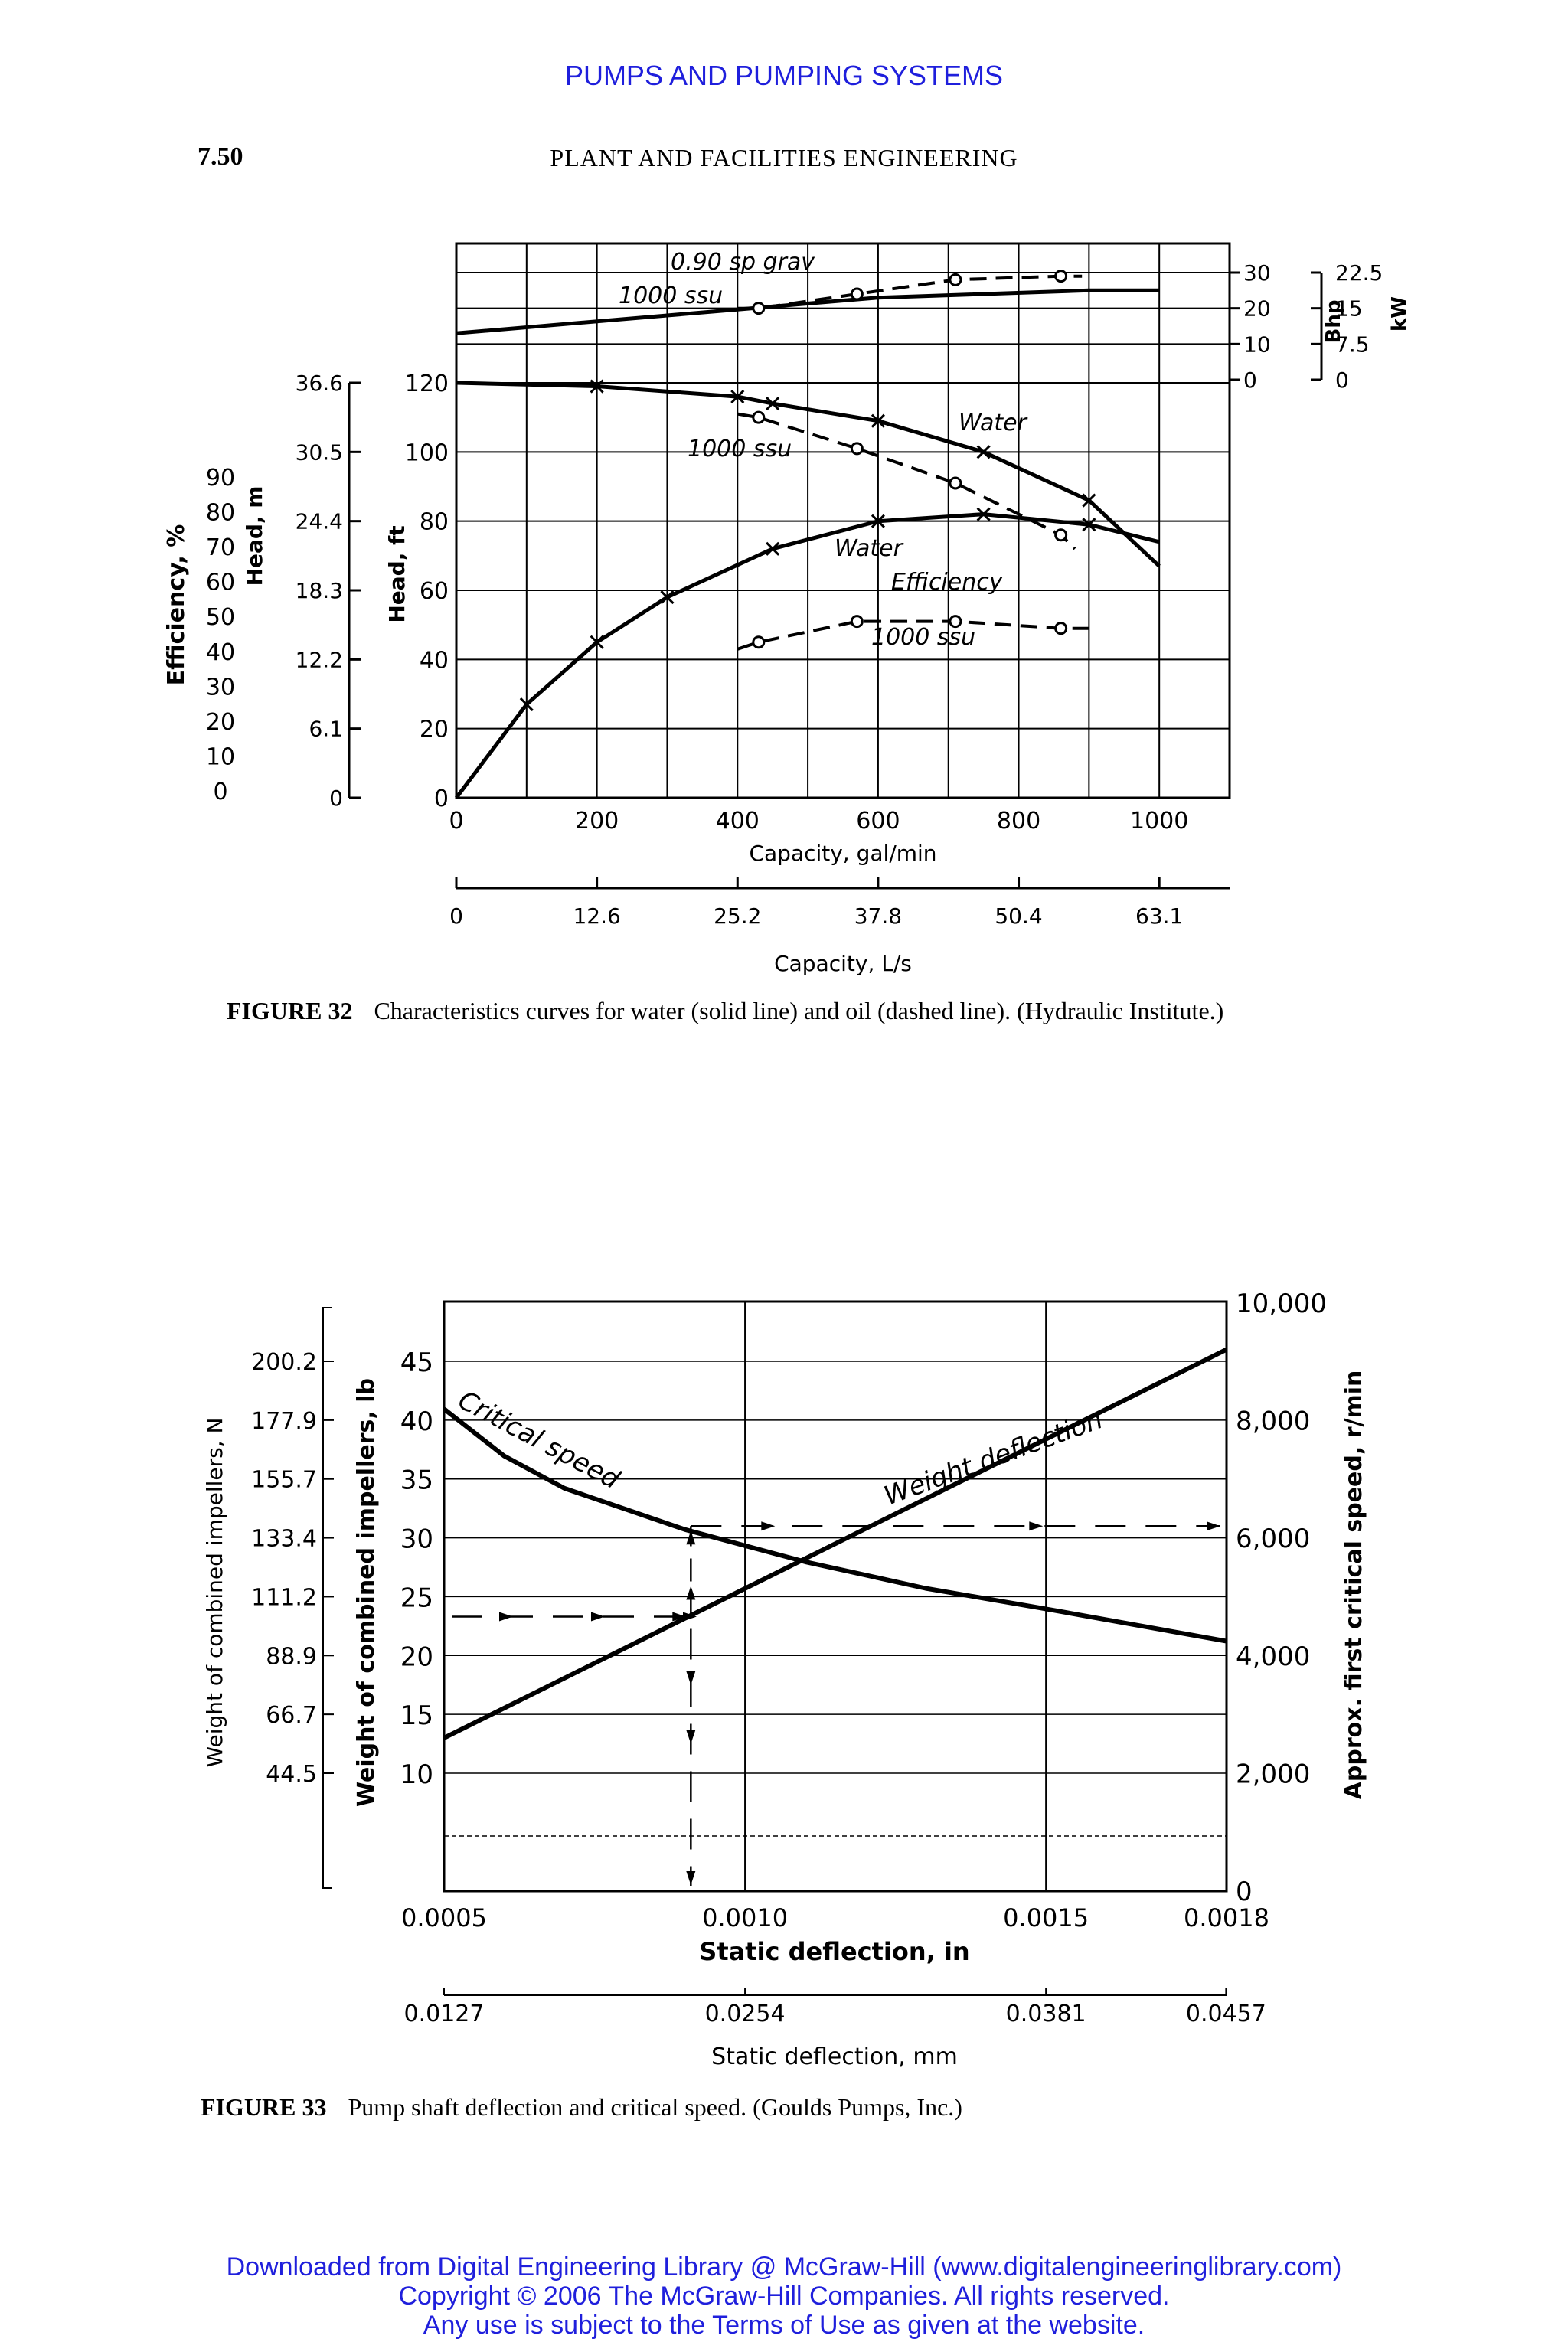 The width and height of the screenshot is (1568, 2352). I want to click on fig32-efficiency-tick-label: 90, so click(220, 478).